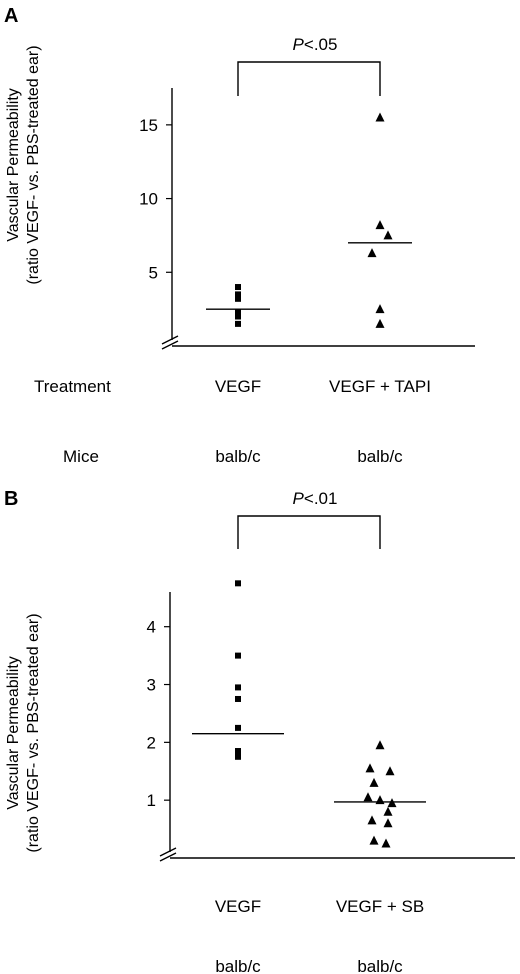 The height and width of the screenshot is (974, 520). I want to click on y-tick-label-b: 4, so click(151, 627).